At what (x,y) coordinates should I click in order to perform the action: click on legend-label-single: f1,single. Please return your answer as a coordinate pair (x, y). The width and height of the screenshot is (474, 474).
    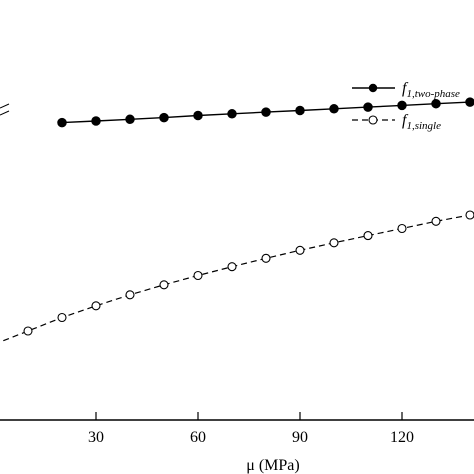
    Looking at the image, I should click on (421, 122).